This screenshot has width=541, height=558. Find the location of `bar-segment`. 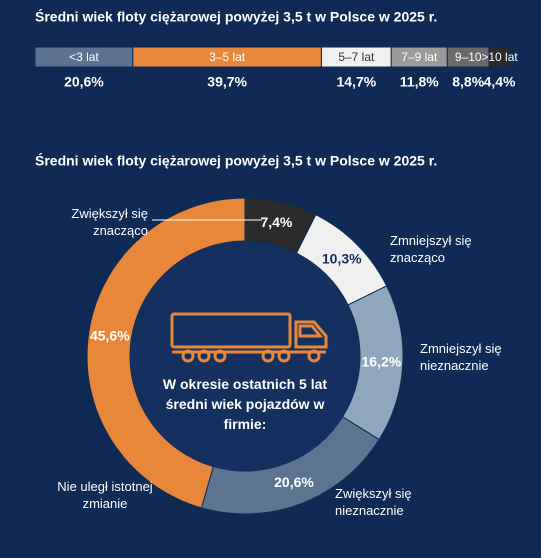

bar-segment is located at coordinates (499, 57).